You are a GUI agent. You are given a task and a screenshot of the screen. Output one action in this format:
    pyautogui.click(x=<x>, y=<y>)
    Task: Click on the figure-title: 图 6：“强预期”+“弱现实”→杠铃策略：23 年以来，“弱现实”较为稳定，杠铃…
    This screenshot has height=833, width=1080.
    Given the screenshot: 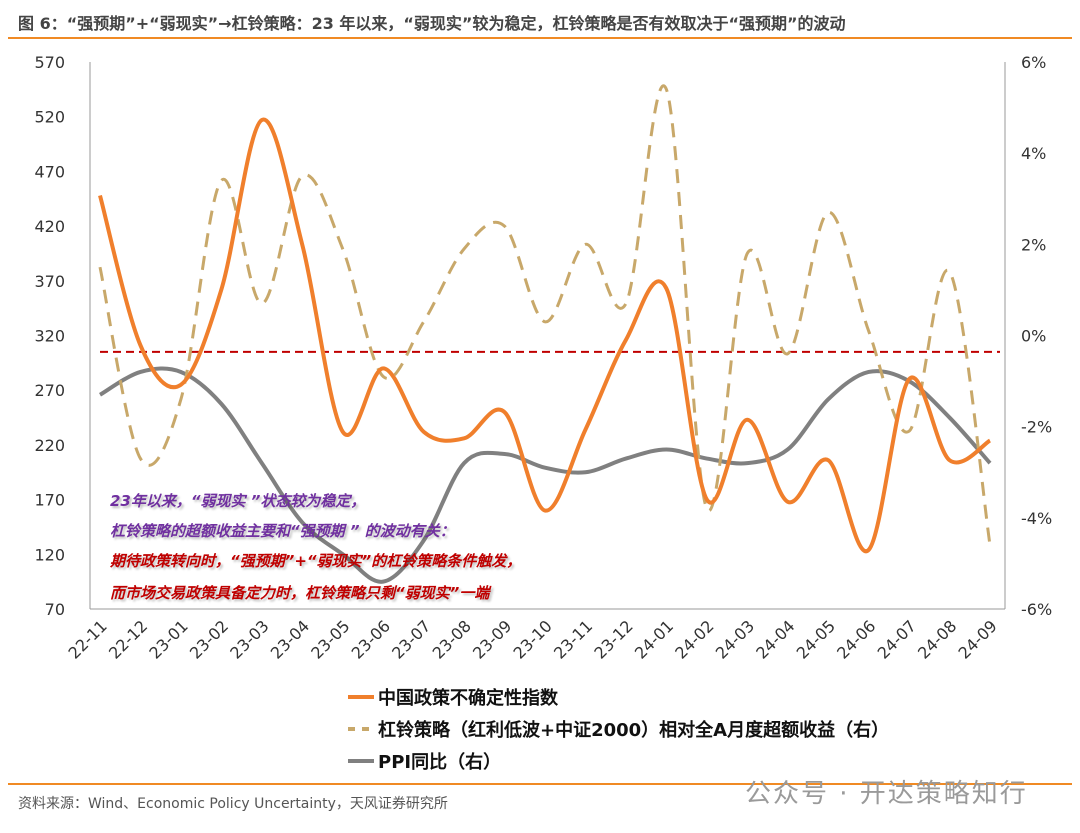 What is the action you would take?
    pyautogui.click(x=432, y=23)
    